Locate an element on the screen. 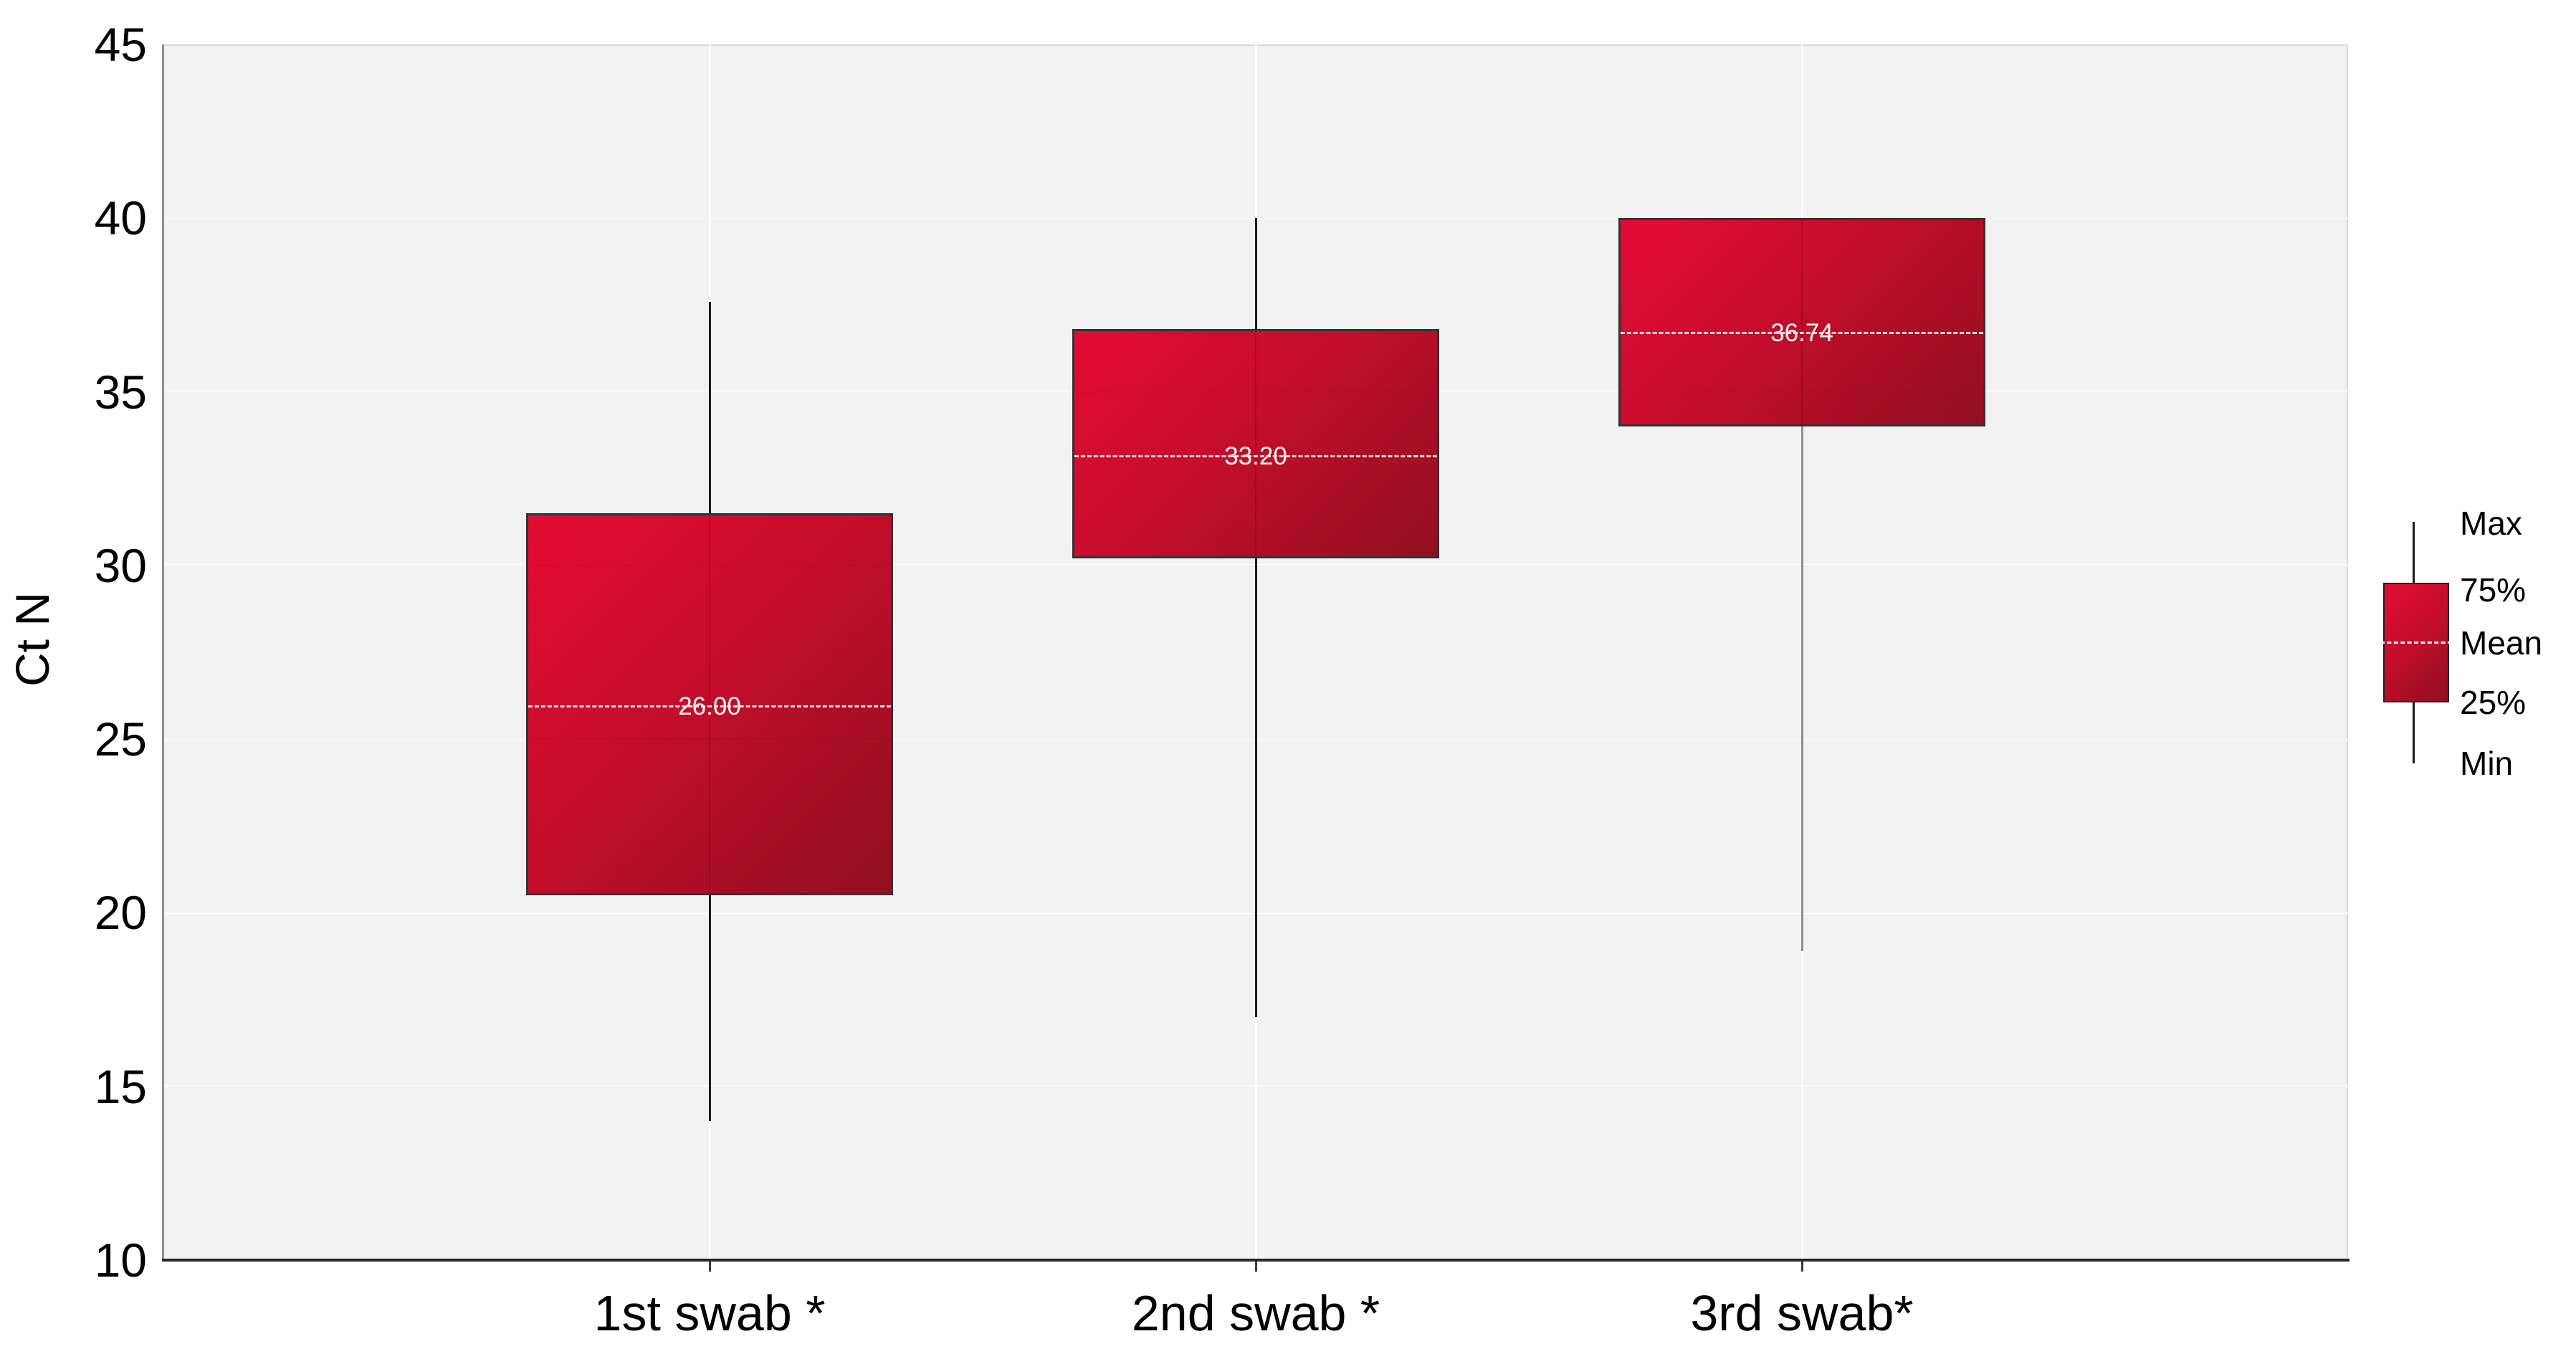 This screenshot has height=1354, width=2576. y-tick-label: 10 is located at coordinates (120, 1261).